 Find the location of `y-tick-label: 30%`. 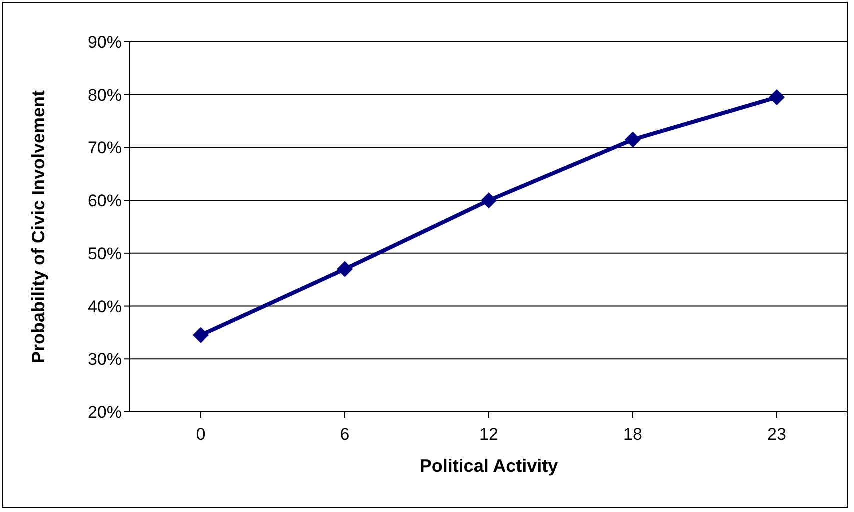

y-tick-label: 30% is located at coordinates (105, 360).